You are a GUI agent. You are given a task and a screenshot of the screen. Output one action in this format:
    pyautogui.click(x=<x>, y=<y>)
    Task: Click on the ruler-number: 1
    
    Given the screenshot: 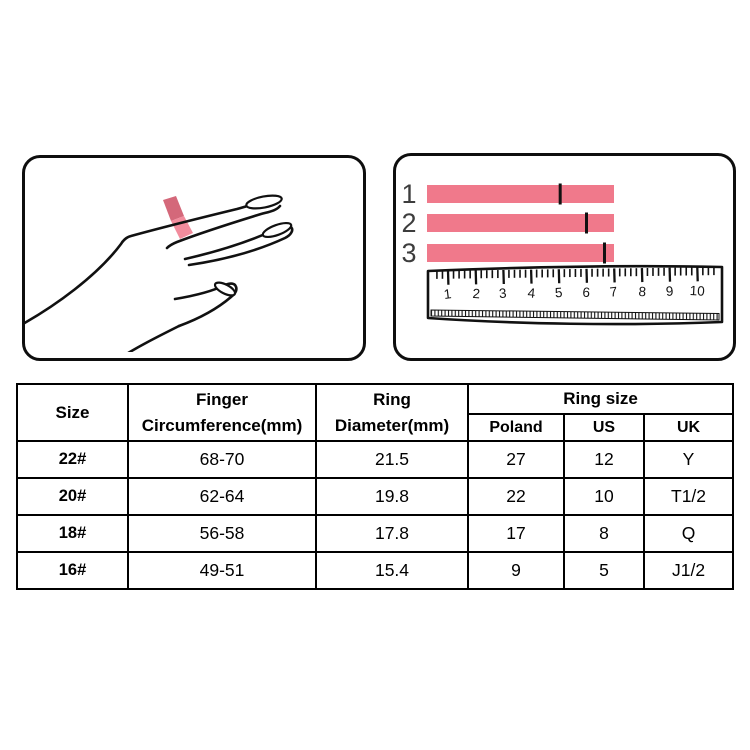 What is the action you would take?
    pyautogui.click(x=447, y=294)
    